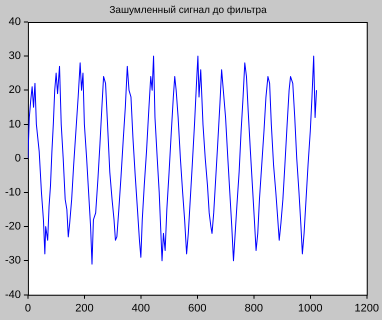  Describe the element at coordinates (14, 90) in the screenshot. I see `y-tick-label: 20` at that location.